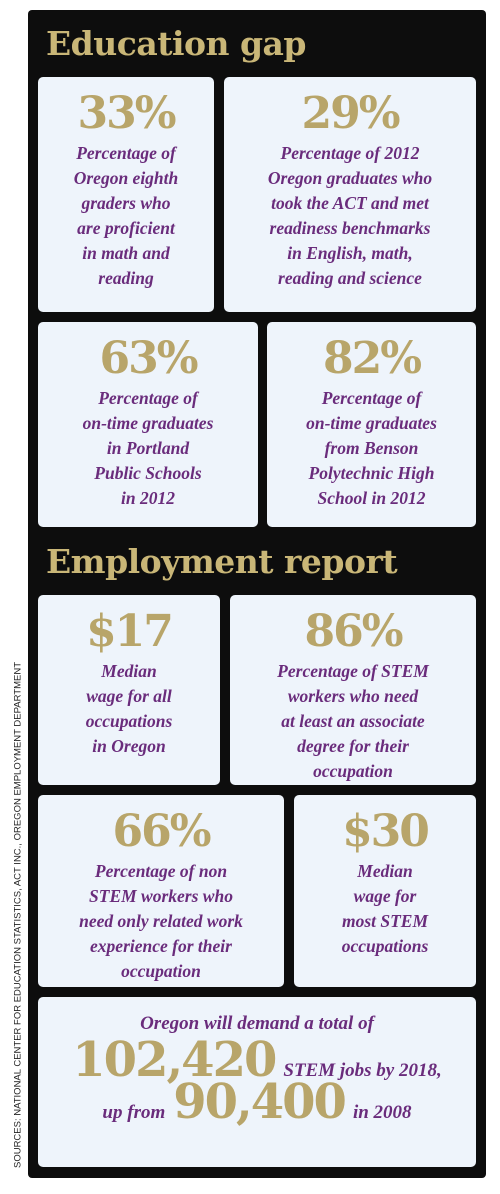 Image resolution: width=500 pixels, height=1194 pixels. What do you see at coordinates (126, 113) in the screenshot?
I see `stat-value: 33%` at bounding box center [126, 113].